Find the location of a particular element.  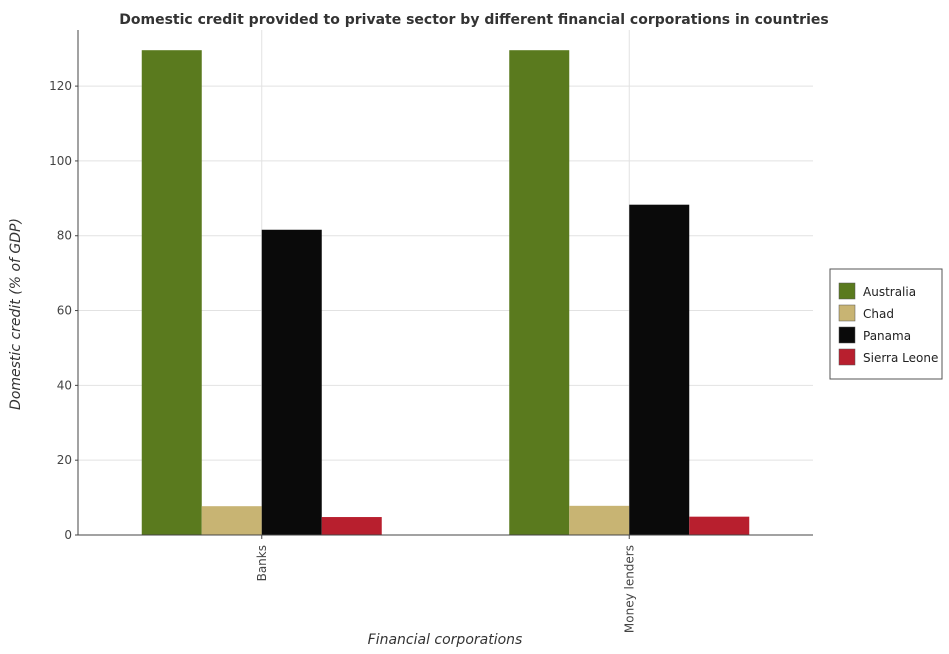

x-axis-label: Financial corporations is located at coordinates (445, 640).